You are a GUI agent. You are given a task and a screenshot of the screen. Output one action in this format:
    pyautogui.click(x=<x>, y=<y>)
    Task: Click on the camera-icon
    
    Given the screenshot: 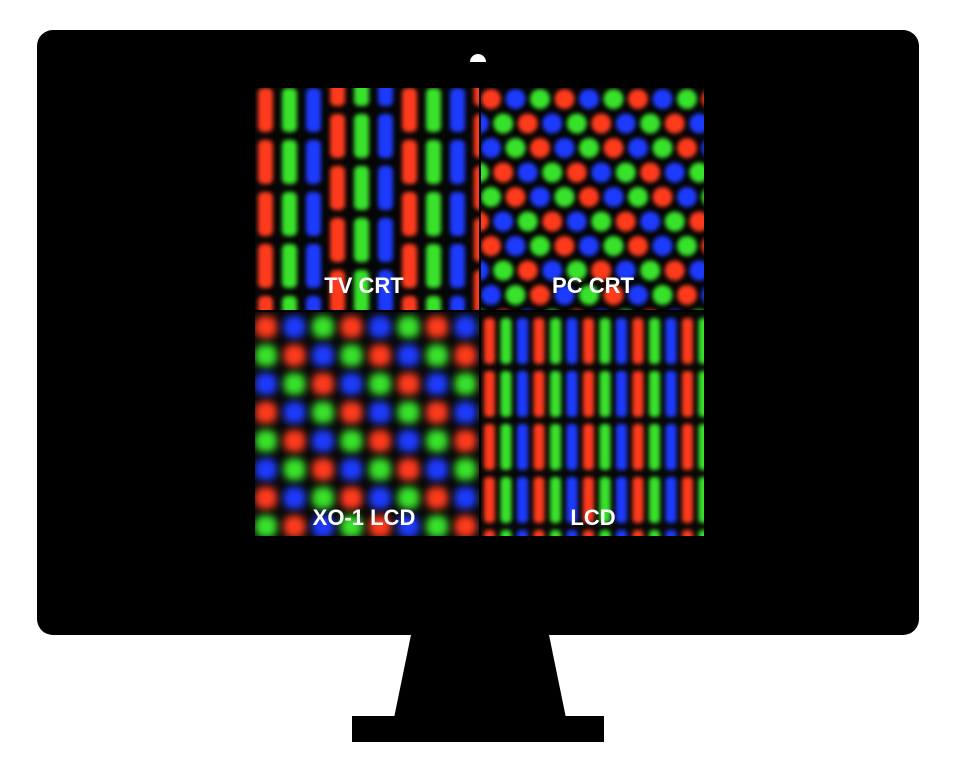 What is the action you would take?
    pyautogui.click(x=478, y=58)
    